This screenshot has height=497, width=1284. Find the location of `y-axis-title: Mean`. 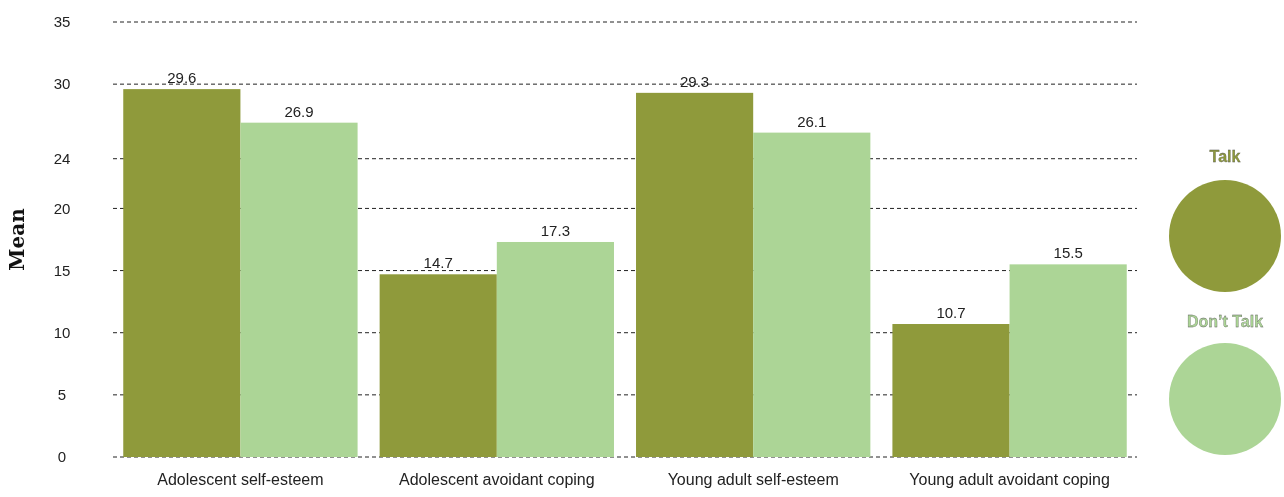

y-axis-title: Mean is located at coordinates (17, 239).